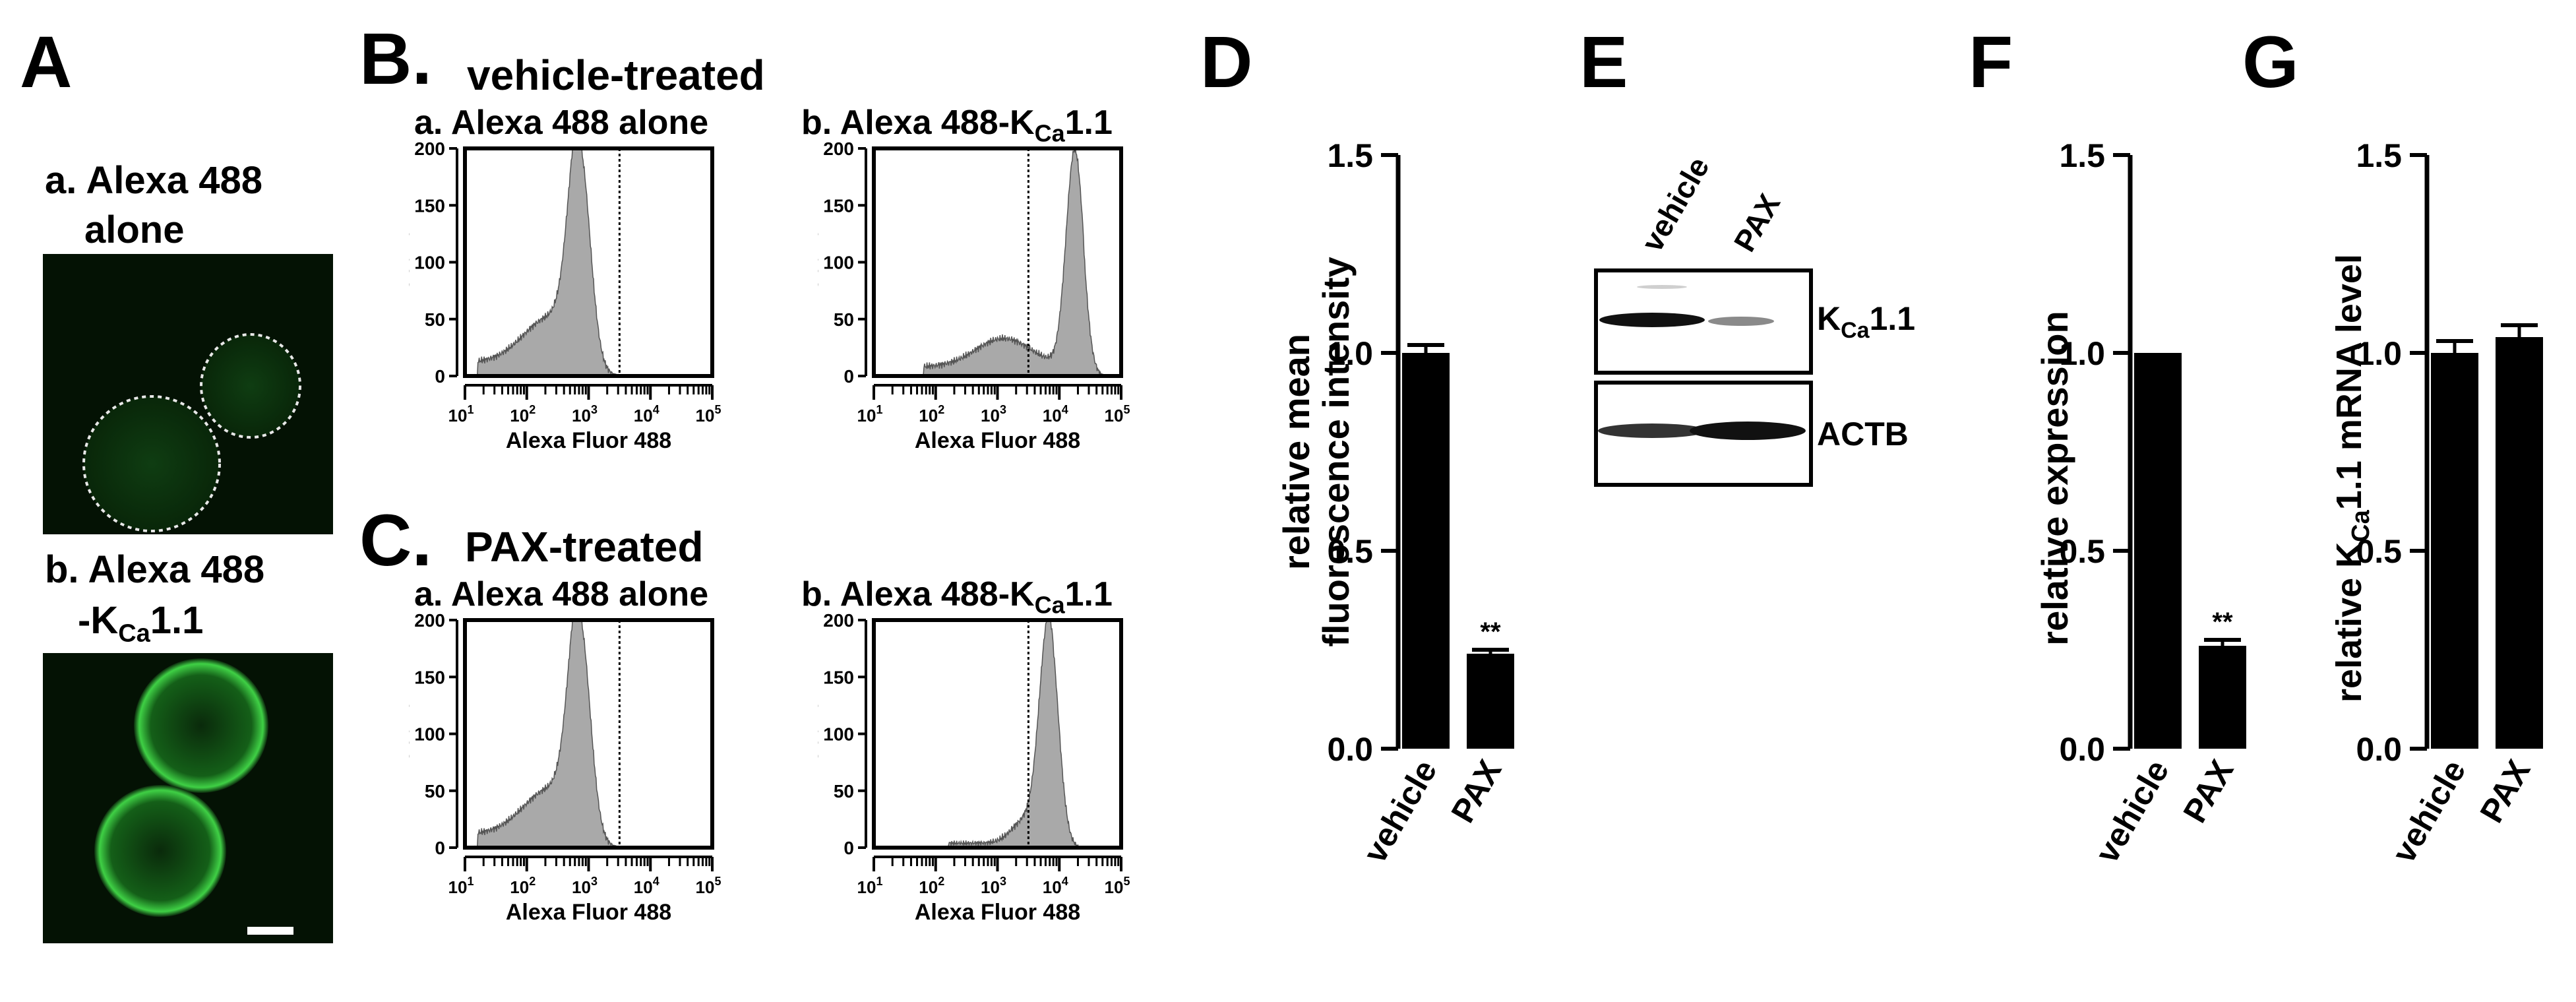  What do you see at coordinates (561, 594) in the screenshot?
I see `panel-c-a-title: a. Alexa 488 alone` at bounding box center [561, 594].